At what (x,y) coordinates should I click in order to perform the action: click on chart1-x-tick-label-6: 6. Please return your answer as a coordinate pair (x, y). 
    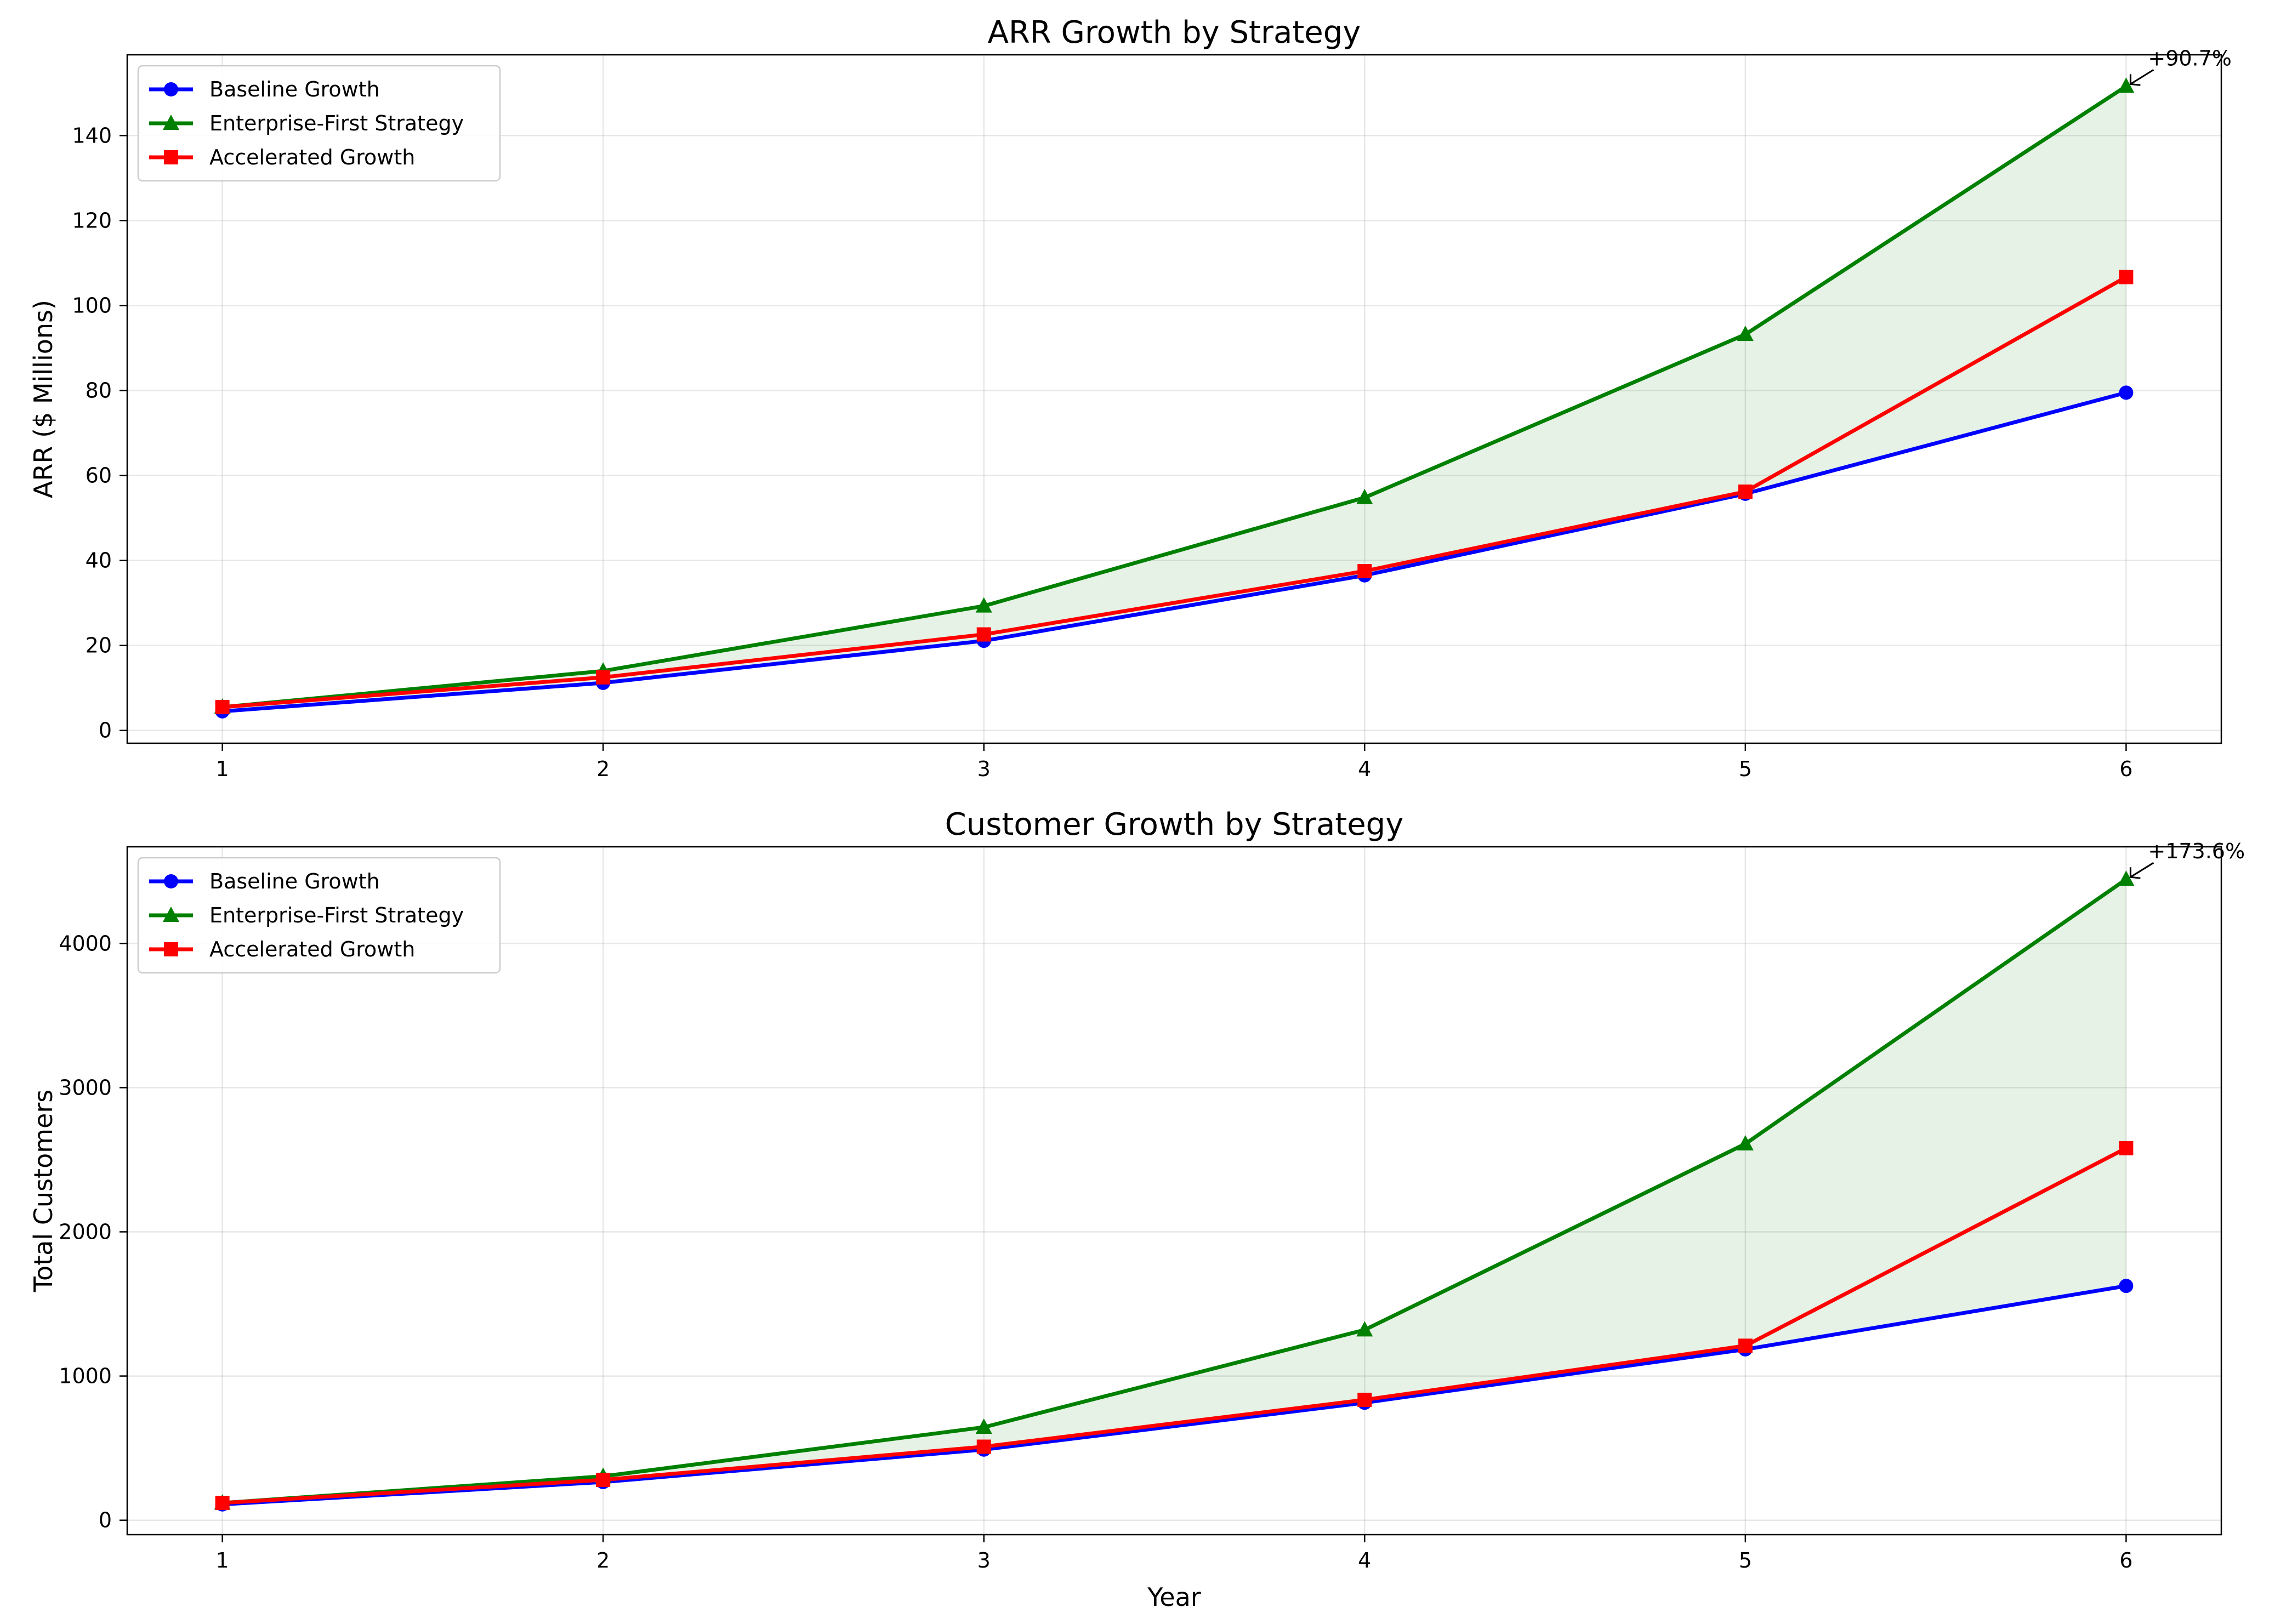
    Looking at the image, I should click on (2125, 1560).